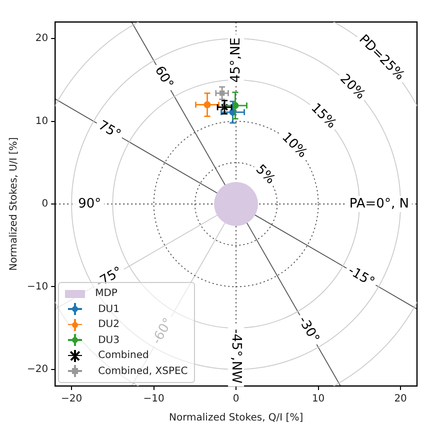 This screenshot has height=430, width=439. What do you see at coordinates (109, 325) in the screenshot?
I see `legend-label: DU2` at bounding box center [109, 325].